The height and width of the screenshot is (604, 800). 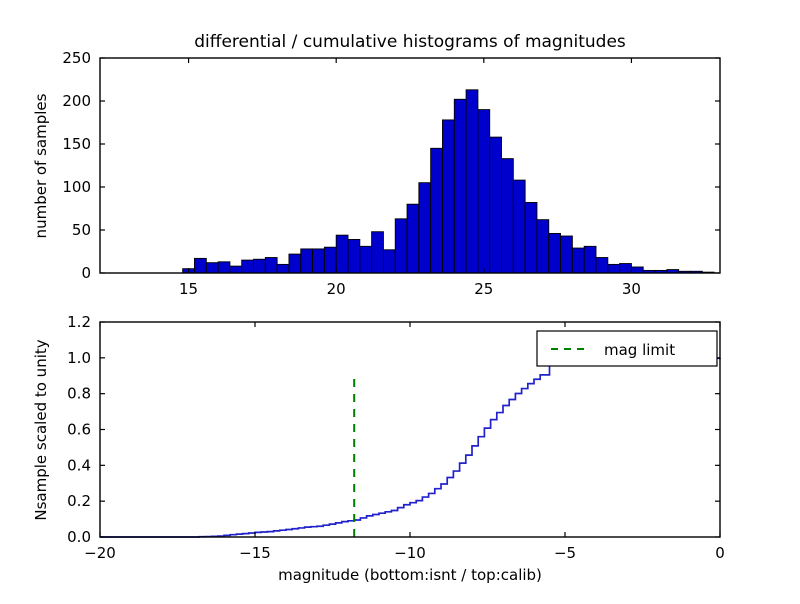 I want to click on y-tick-label: 100, so click(x=76, y=187).